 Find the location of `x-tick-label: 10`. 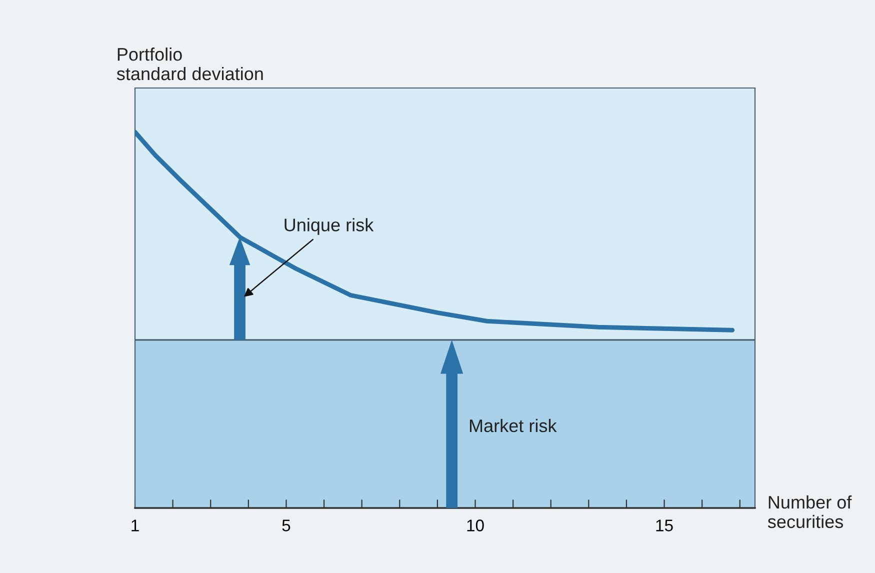

x-tick-label: 10 is located at coordinates (475, 526).